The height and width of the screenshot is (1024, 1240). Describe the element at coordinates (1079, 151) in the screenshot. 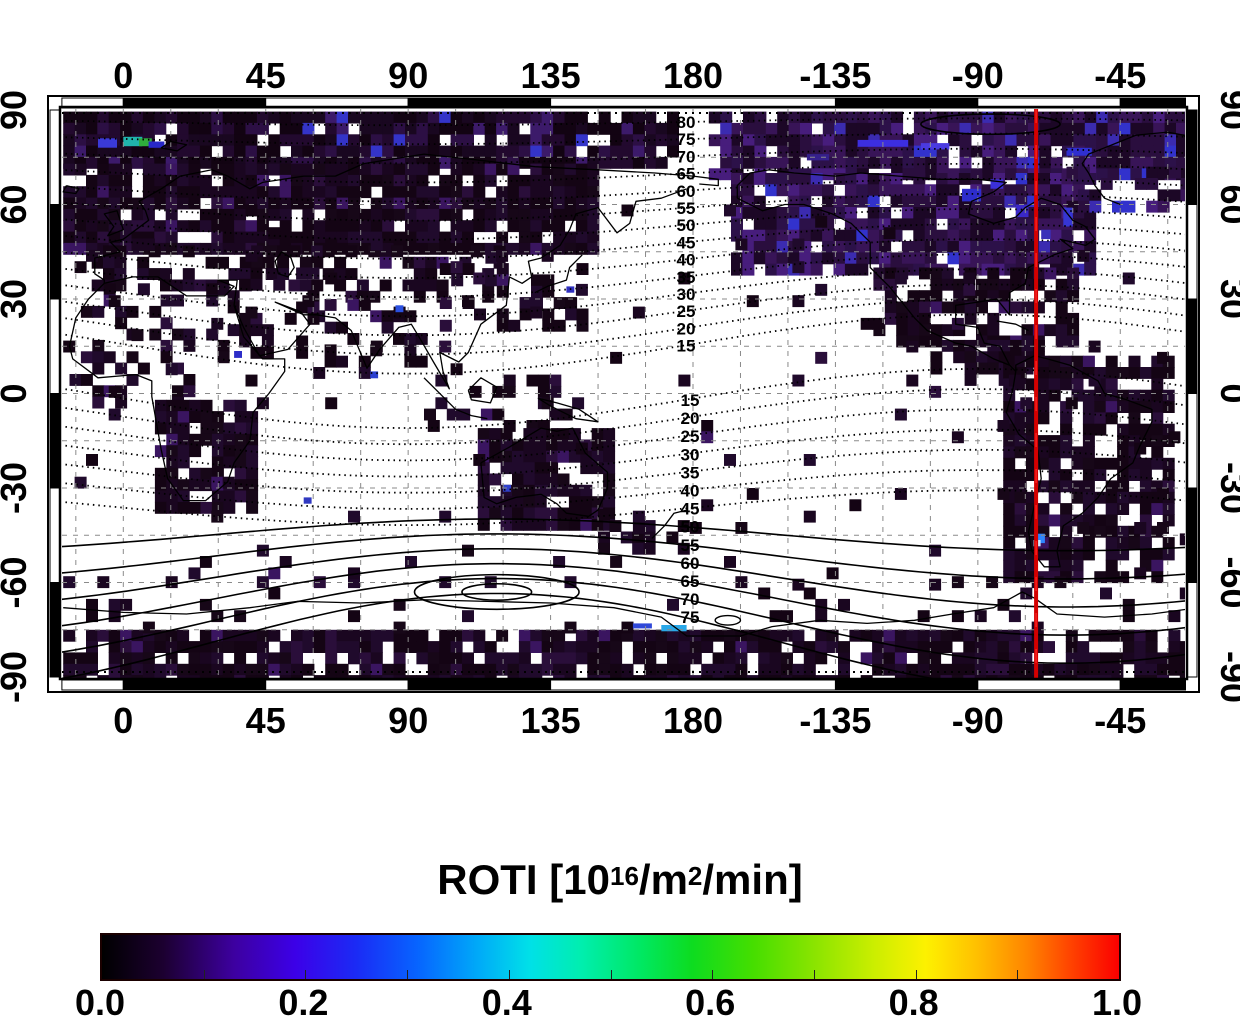

I see `roti-highlight` at that location.